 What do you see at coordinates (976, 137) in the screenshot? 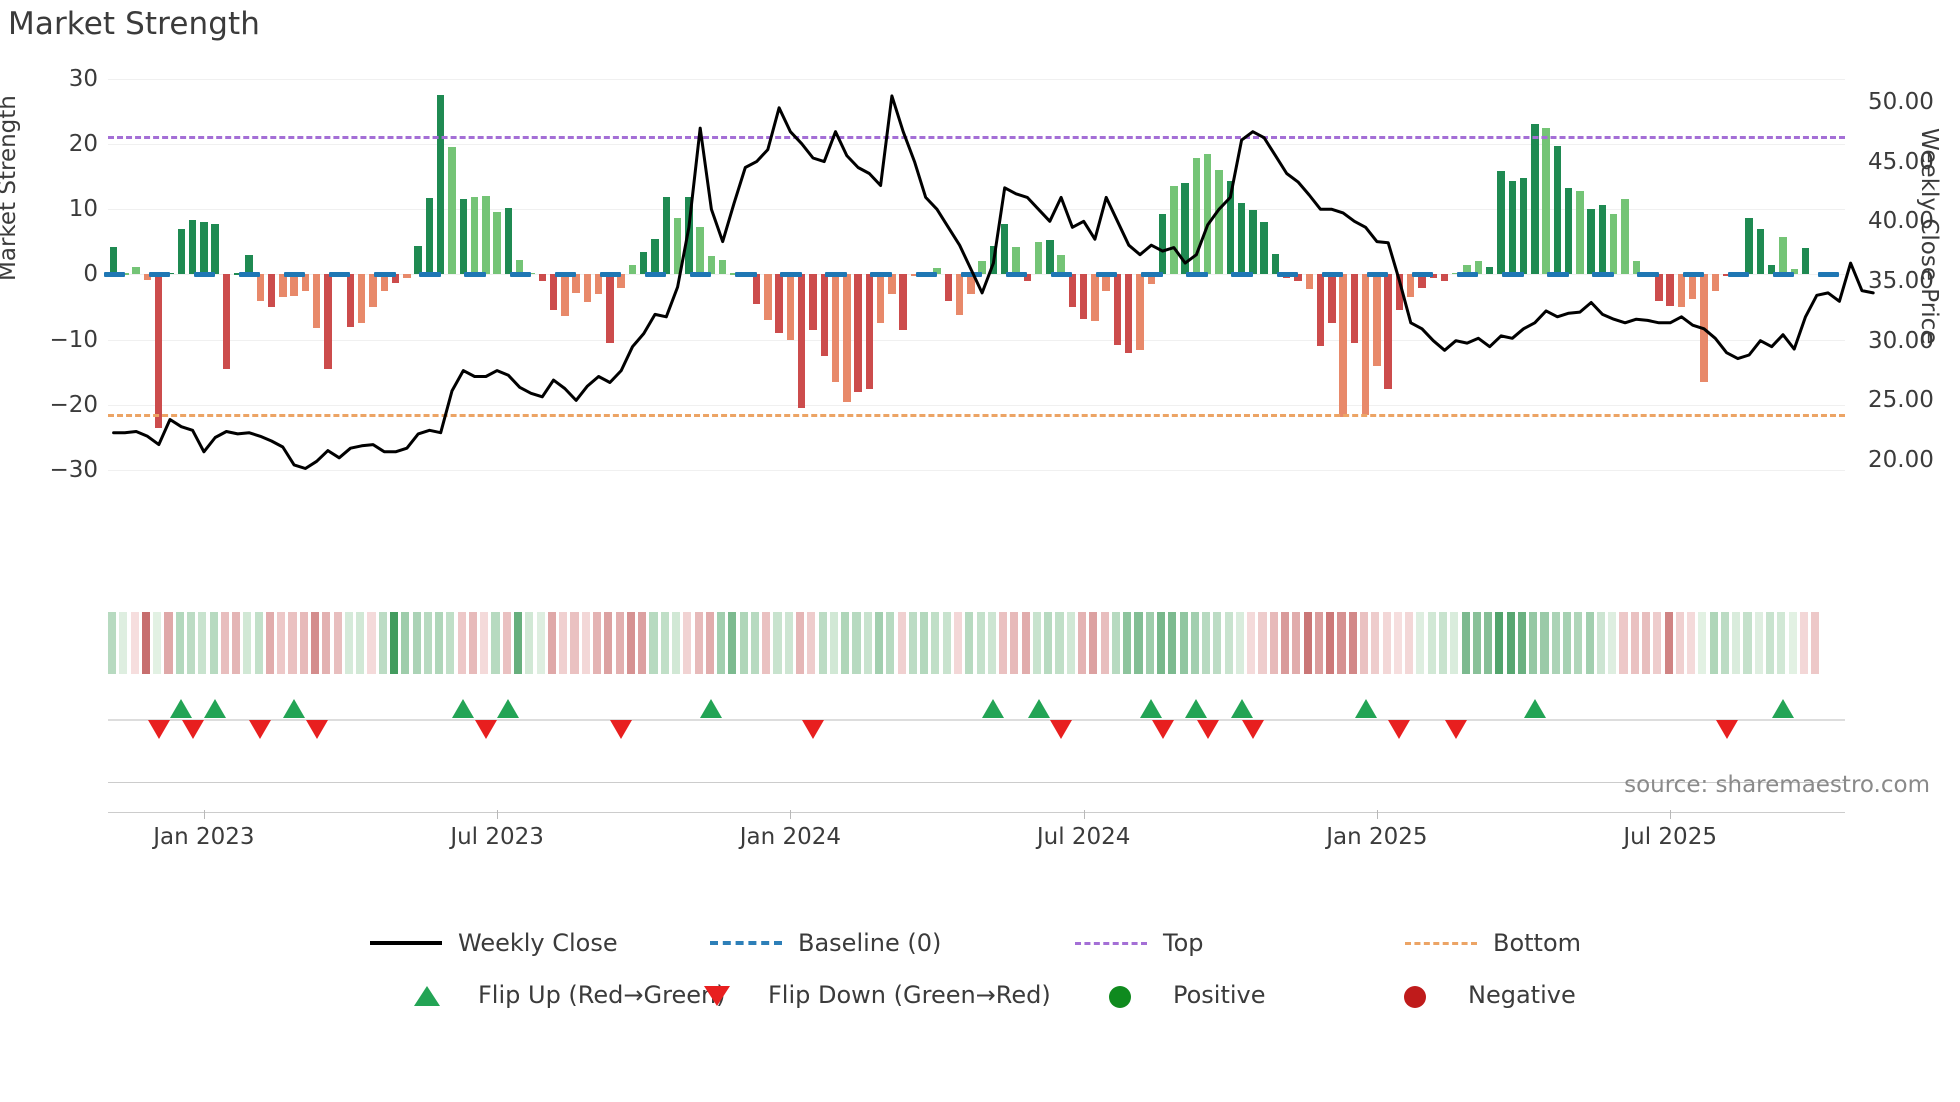
I see `top-reference-line` at bounding box center [976, 137].